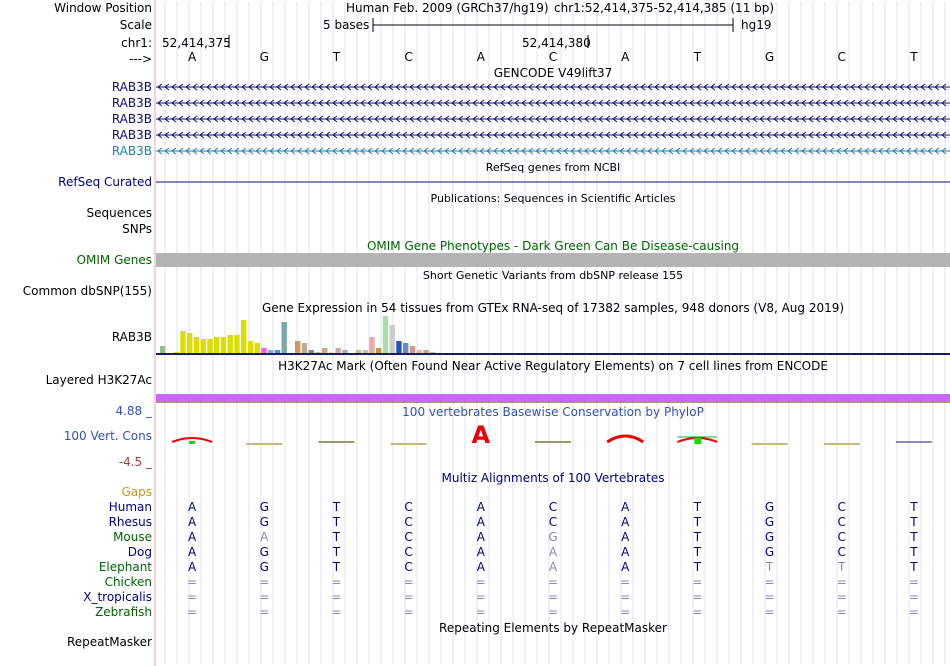 Image resolution: width=950 pixels, height=666 pixels. Describe the element at coordinates (130, 507) in the screenshot. I see `species-label-human: Human` at that location.